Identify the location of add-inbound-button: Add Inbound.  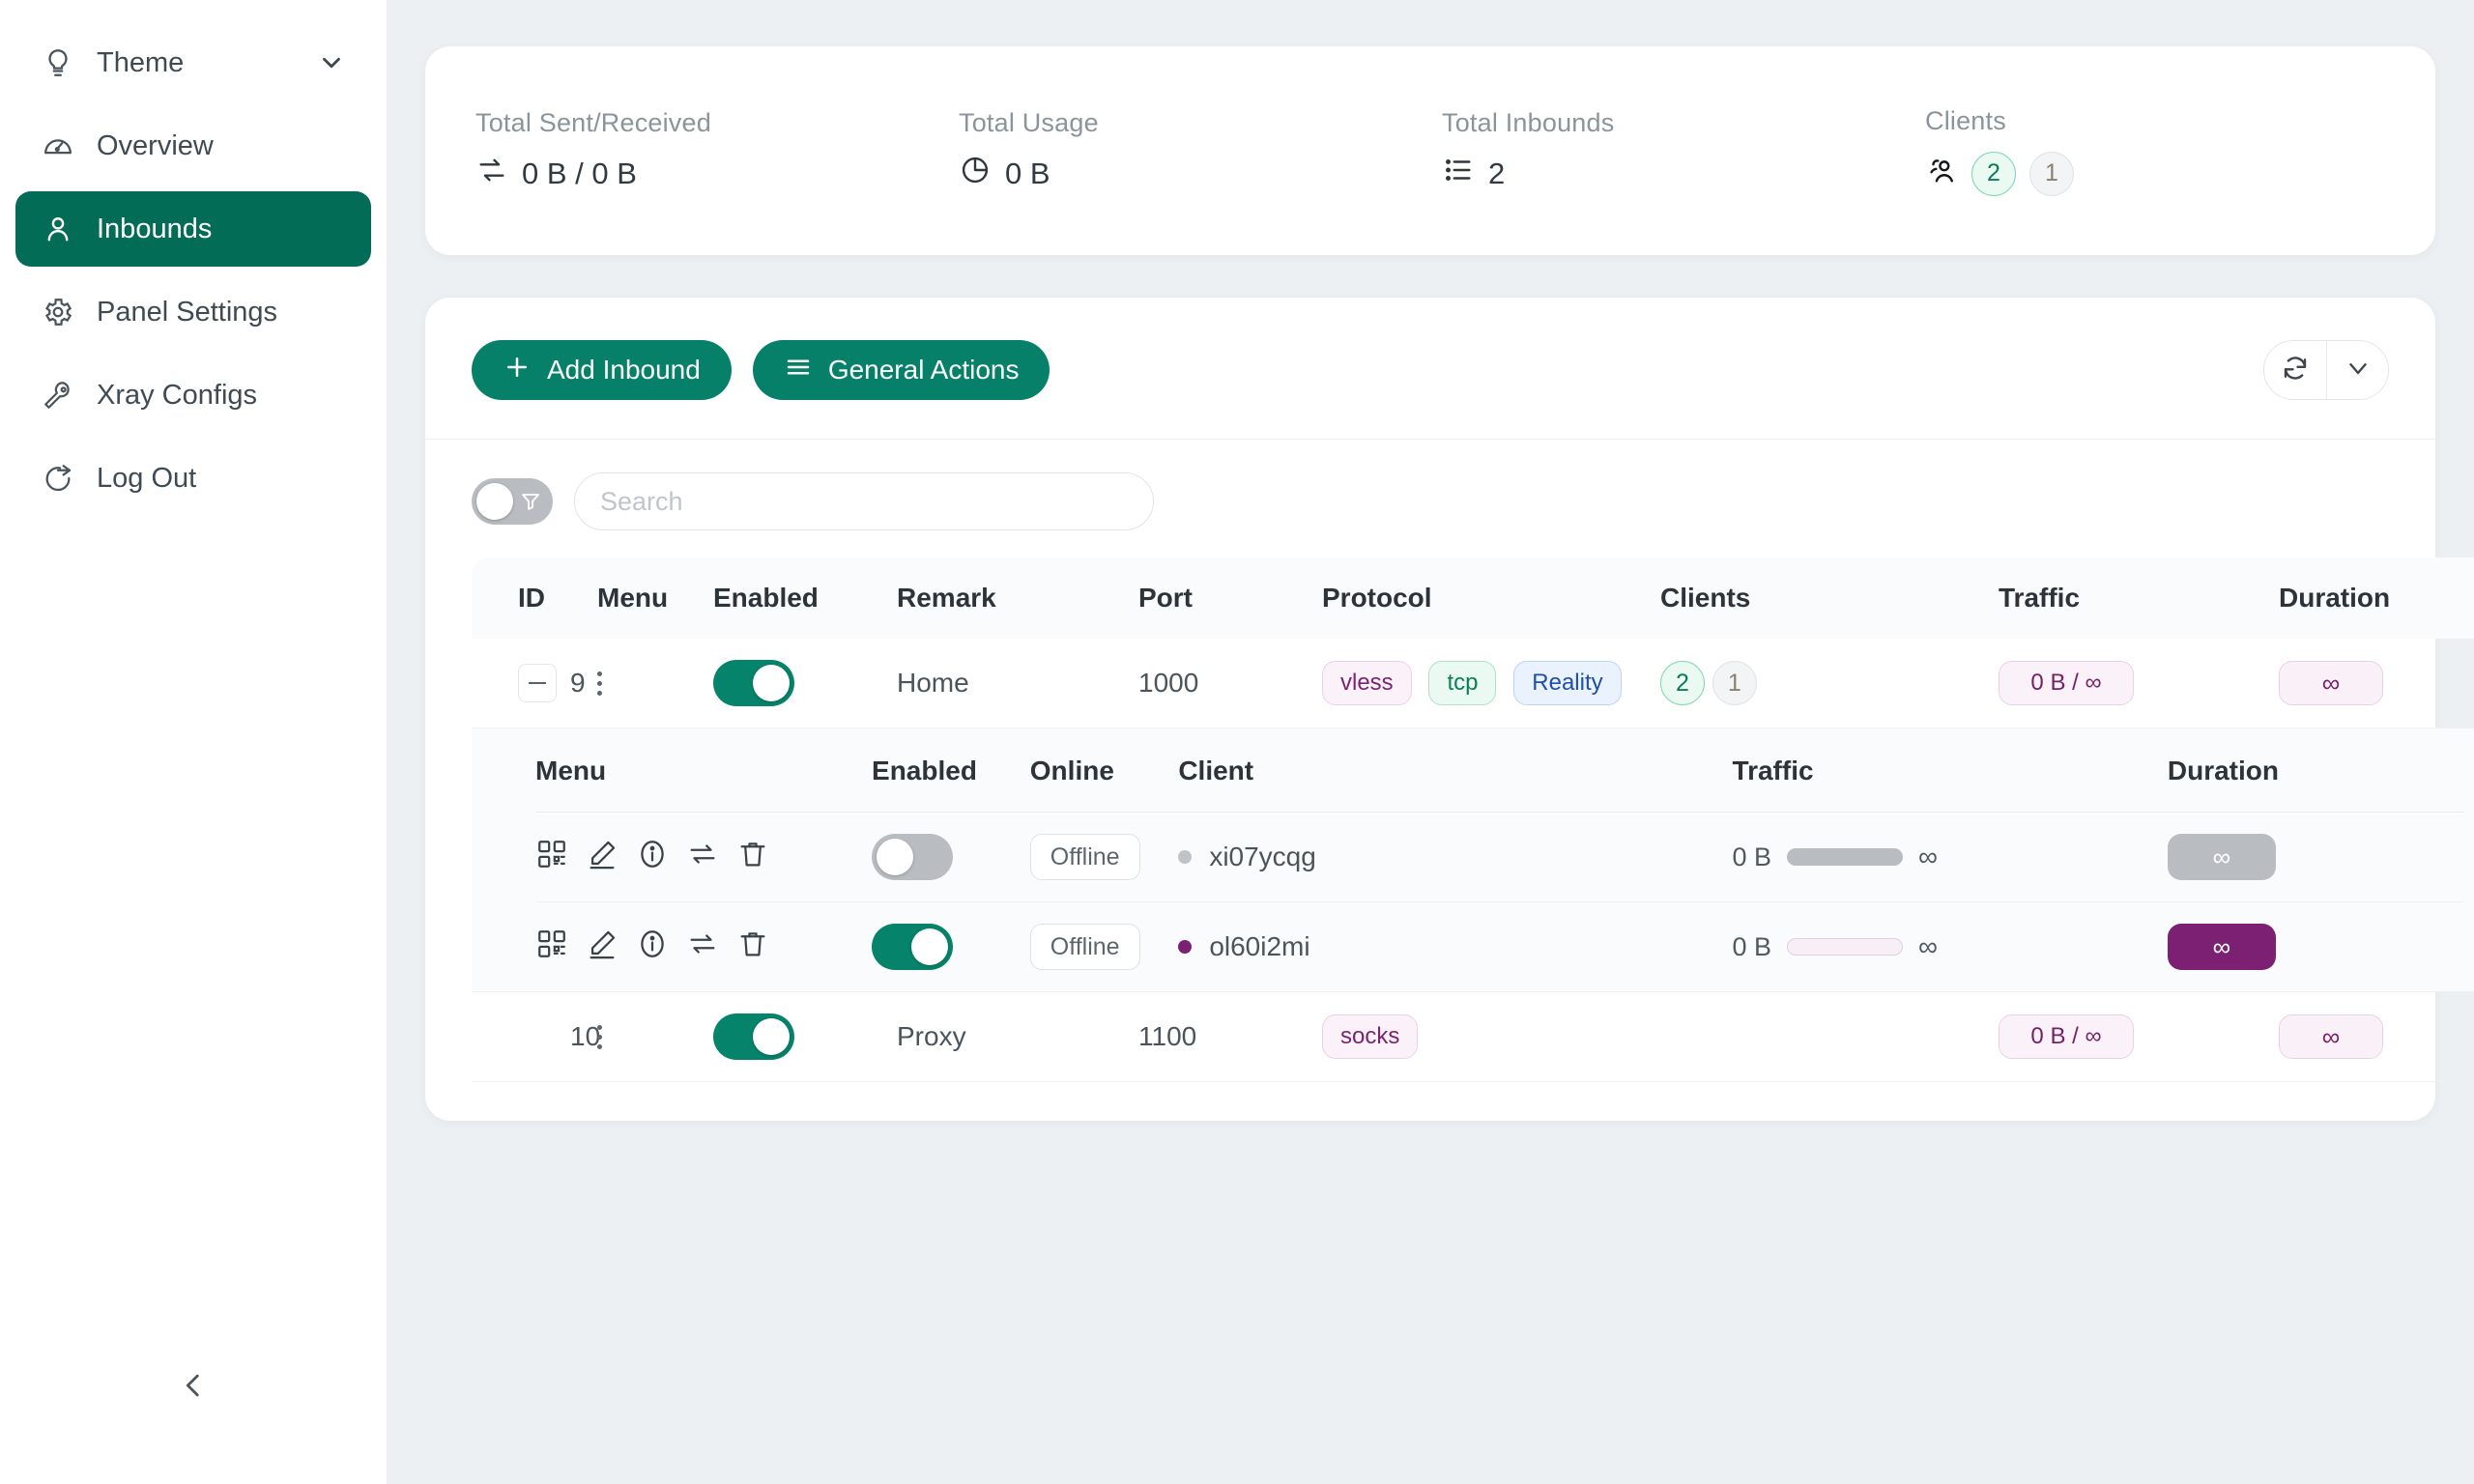
(602, 370).